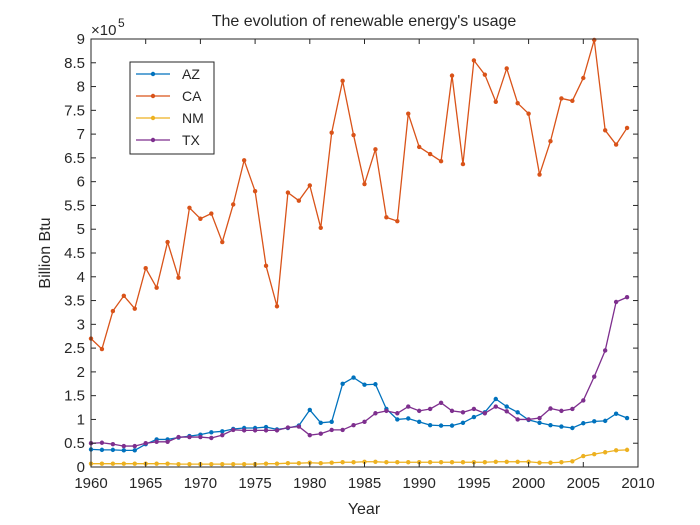 Image resolution: width=700 pixels, height=525 pixels. I want to click on y-tick-label: 7, so click(81, 134).